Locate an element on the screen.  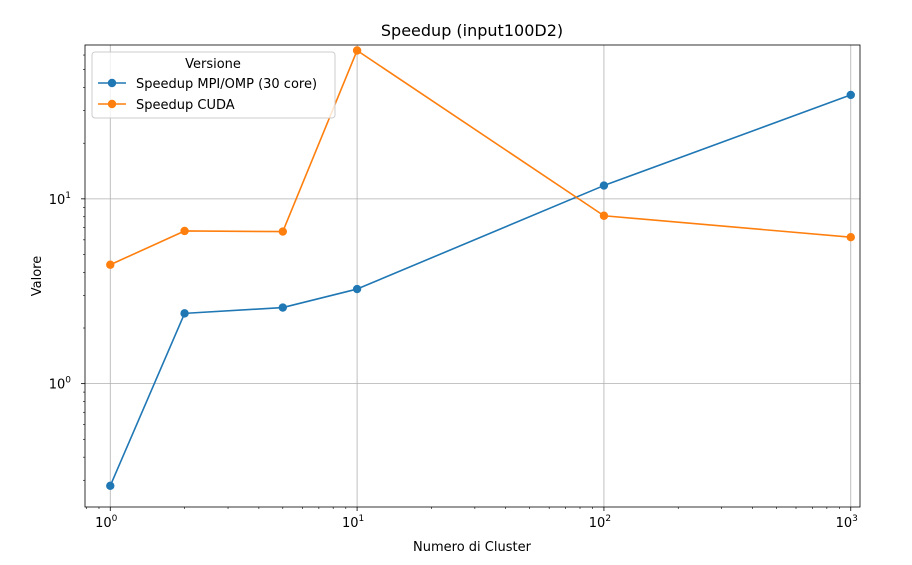
y-axis-label: Valore is located at coordinates (37, 276).